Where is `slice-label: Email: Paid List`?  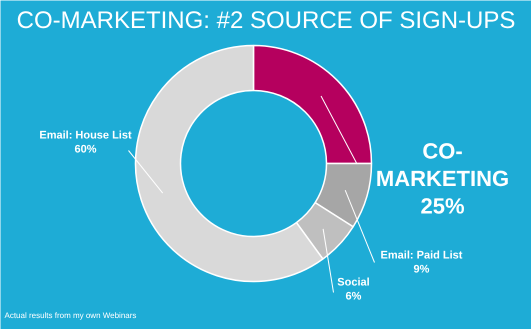
slice-label: Email: Paid List is located at coordinates (421, 255).